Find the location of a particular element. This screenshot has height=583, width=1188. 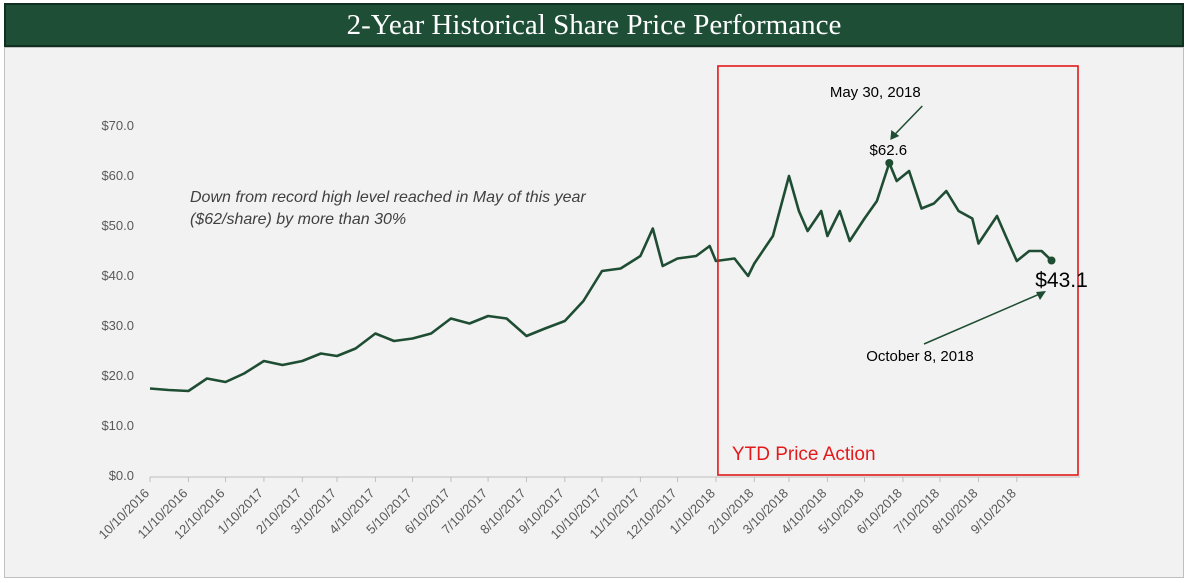

y-tick-label: $10.0 is located at coordinates (117, 425).